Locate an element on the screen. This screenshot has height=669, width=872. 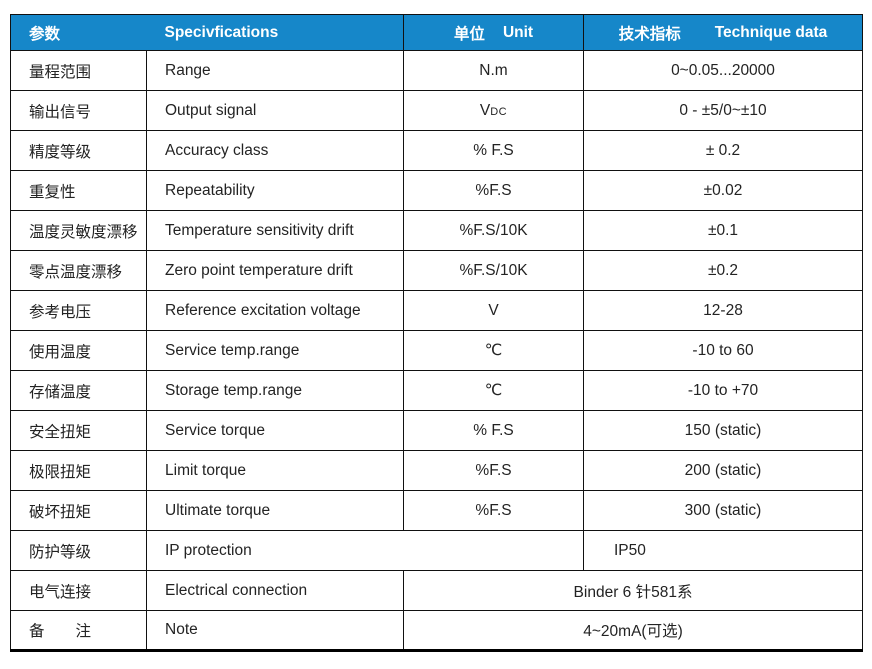
table-row: 精度等级 Accuracy class % F.S ± 0.2 is located at coordinates (436, 150).